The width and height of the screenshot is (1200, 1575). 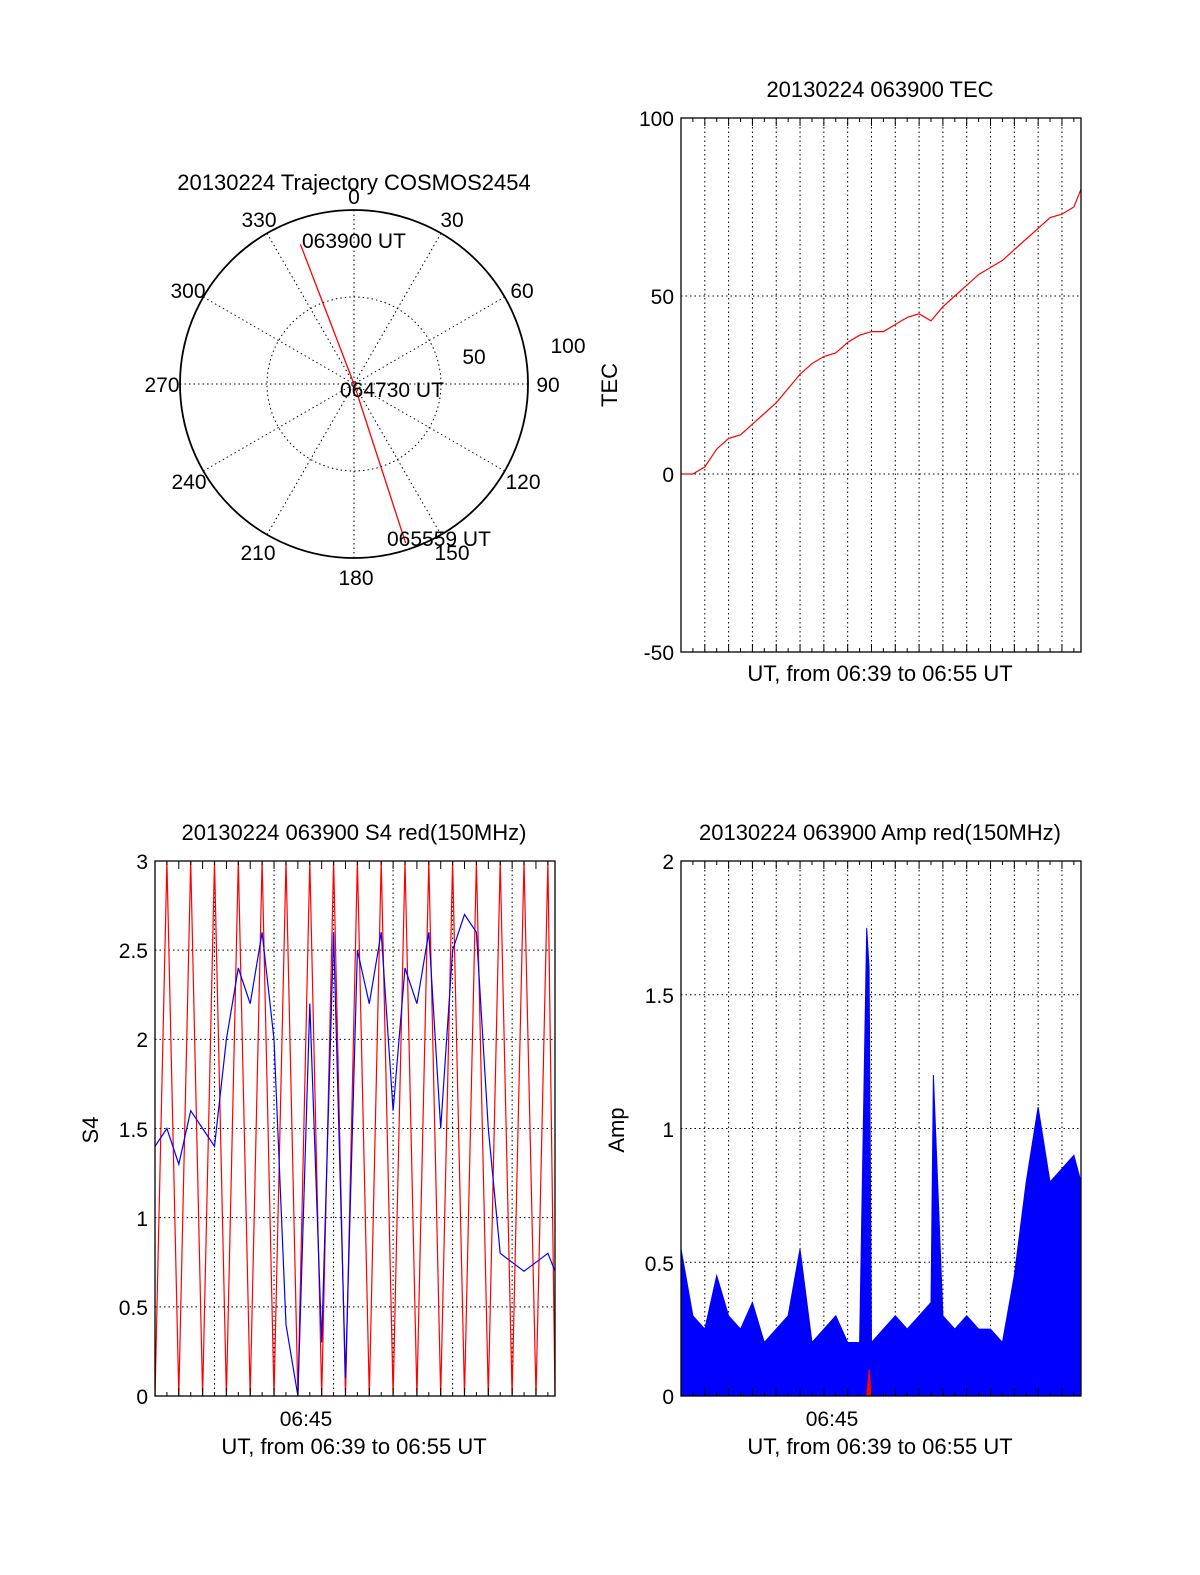 What do you see at coordinates (668, 1130) in the screenshot?
I see `amp-ytick-1: 1` at bounding box center [668, 1130].